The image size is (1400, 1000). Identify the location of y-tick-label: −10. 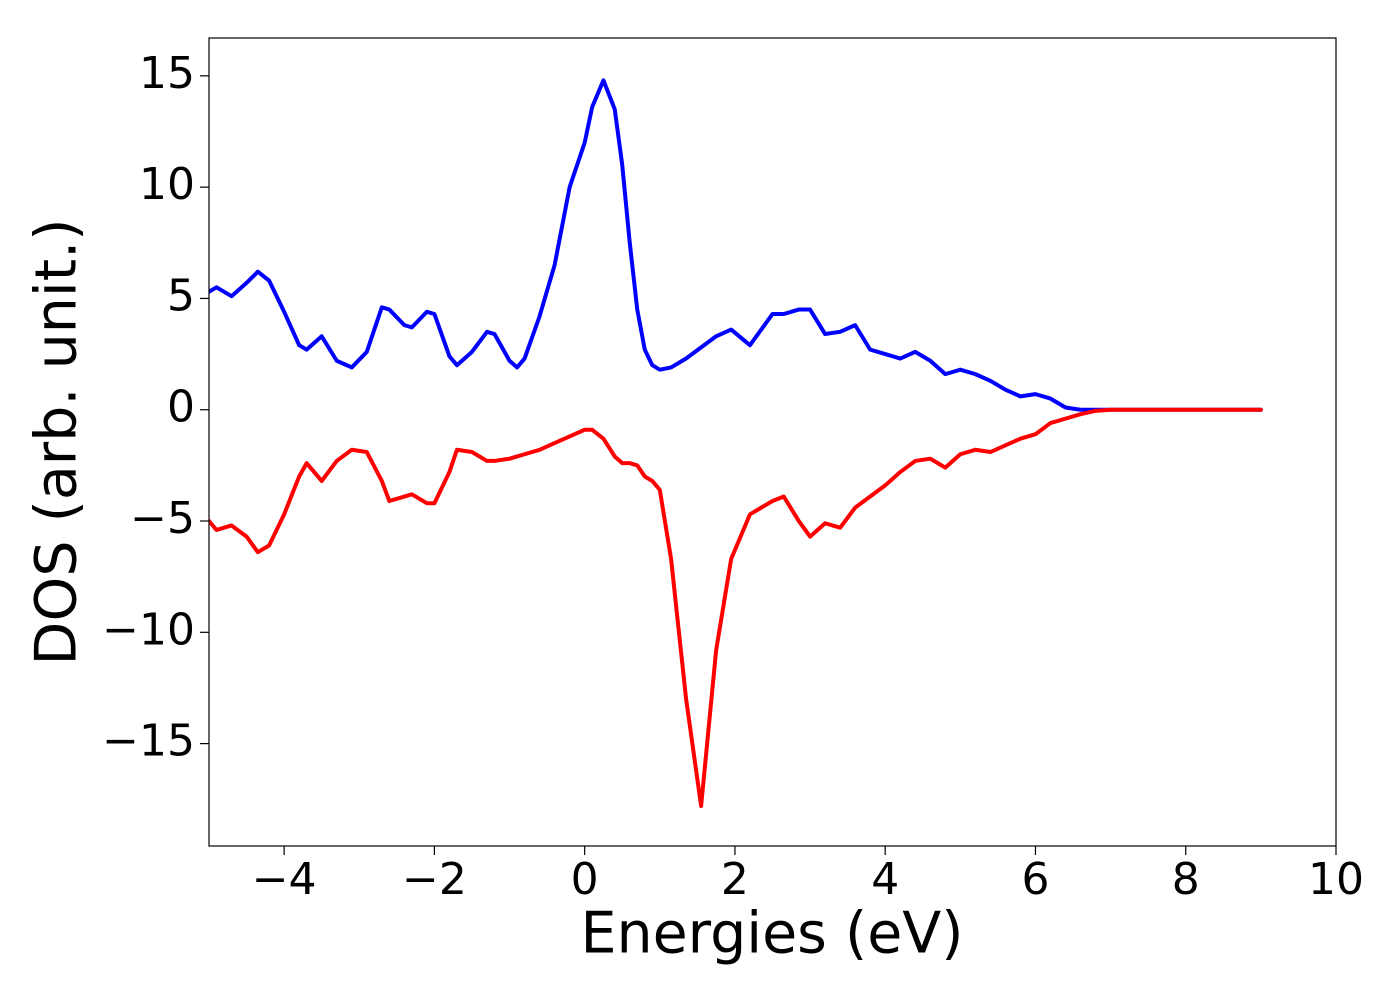
(148, 629).